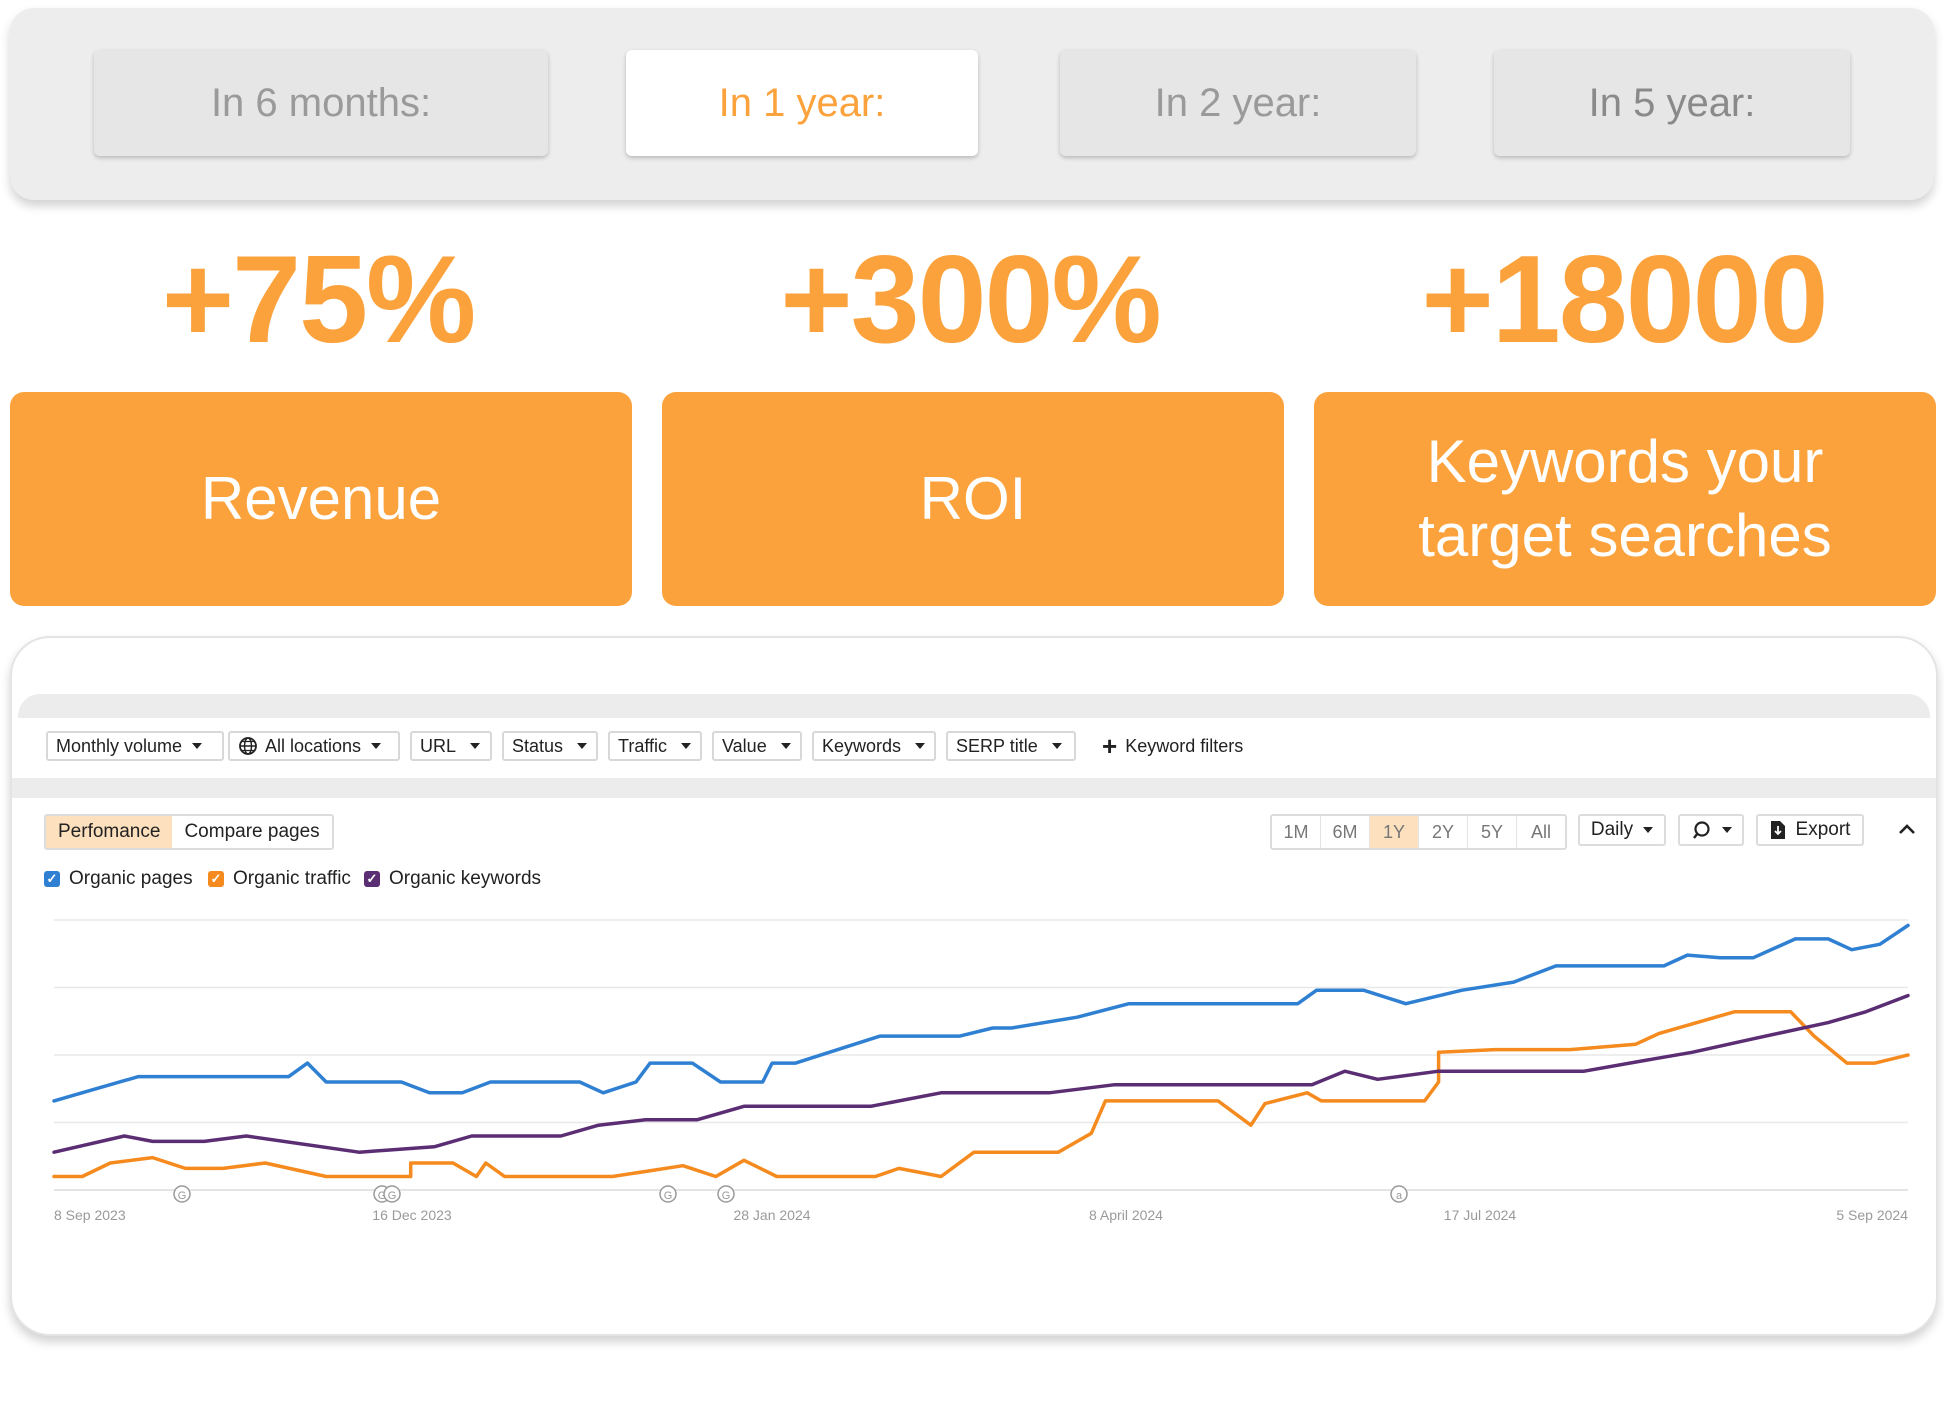 Image resolution: width=1944 pixels, height=1405 pixels. What do you see at coordinates (248, 746) in the screenshot?
I see `globe-icon` at bounding box center [248, 746].